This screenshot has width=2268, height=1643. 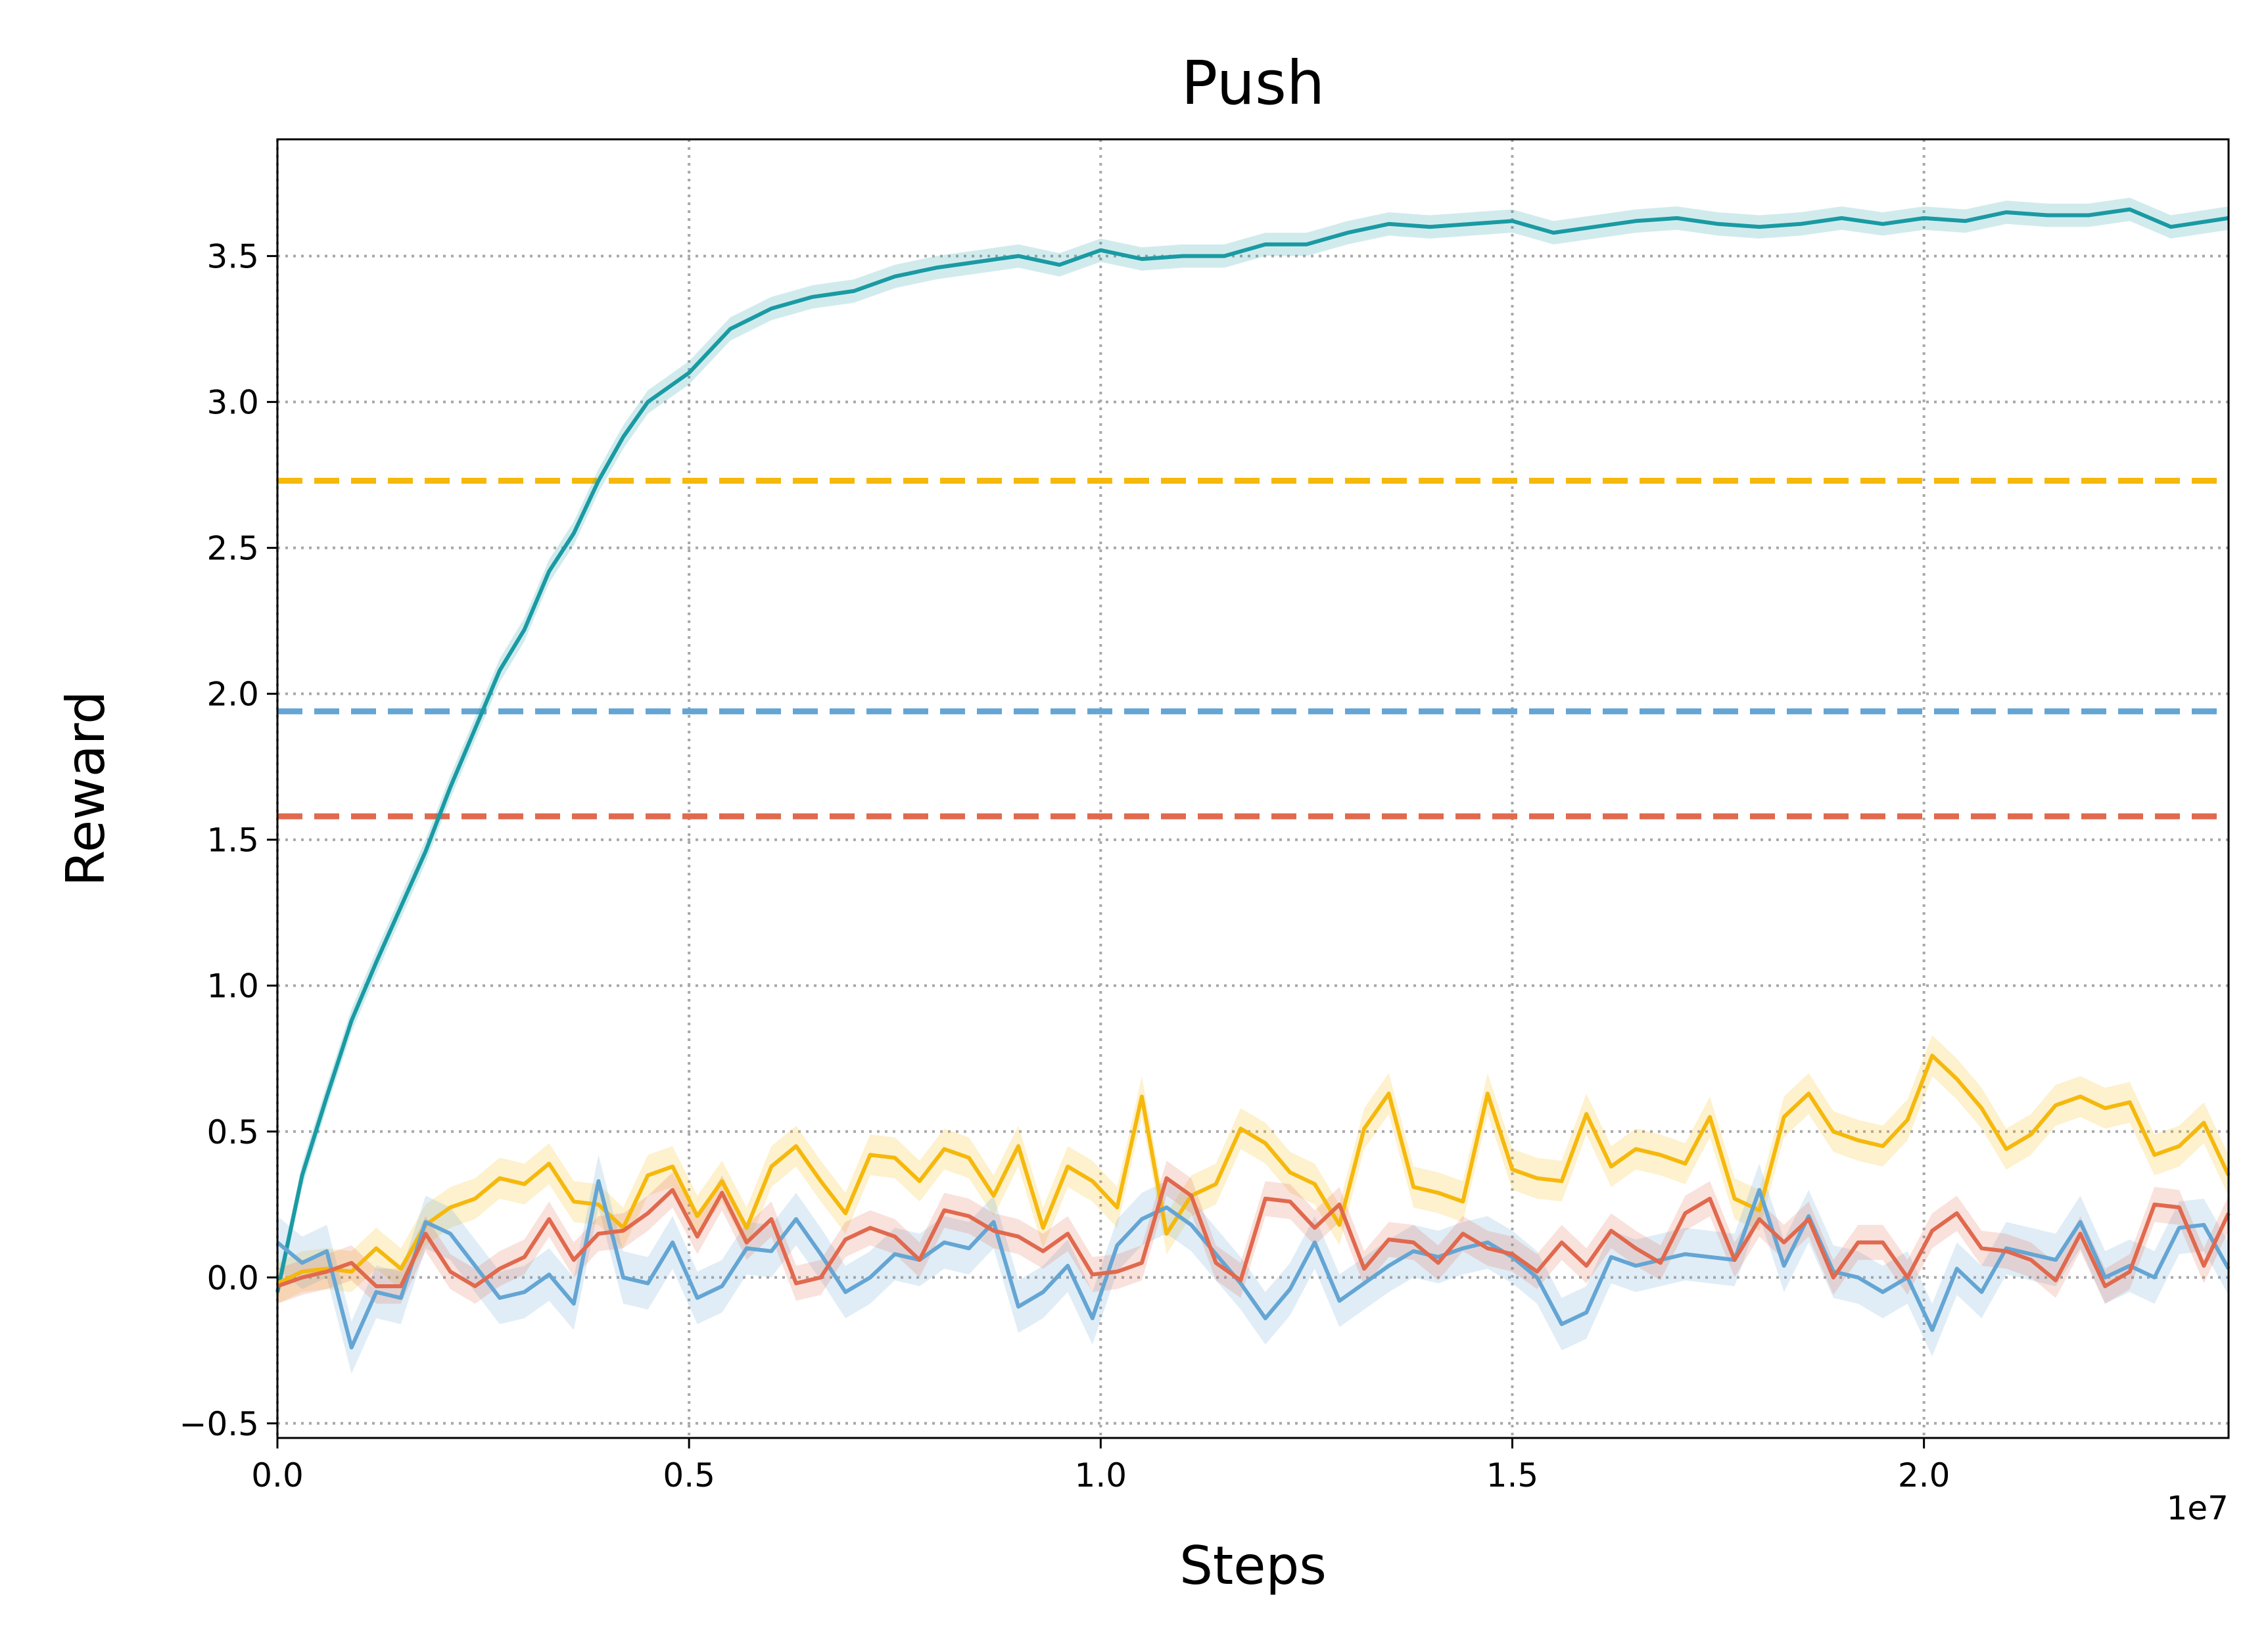 I want to click on x-axis-offset-label: 1e7, so click(x=2198, y=1508).